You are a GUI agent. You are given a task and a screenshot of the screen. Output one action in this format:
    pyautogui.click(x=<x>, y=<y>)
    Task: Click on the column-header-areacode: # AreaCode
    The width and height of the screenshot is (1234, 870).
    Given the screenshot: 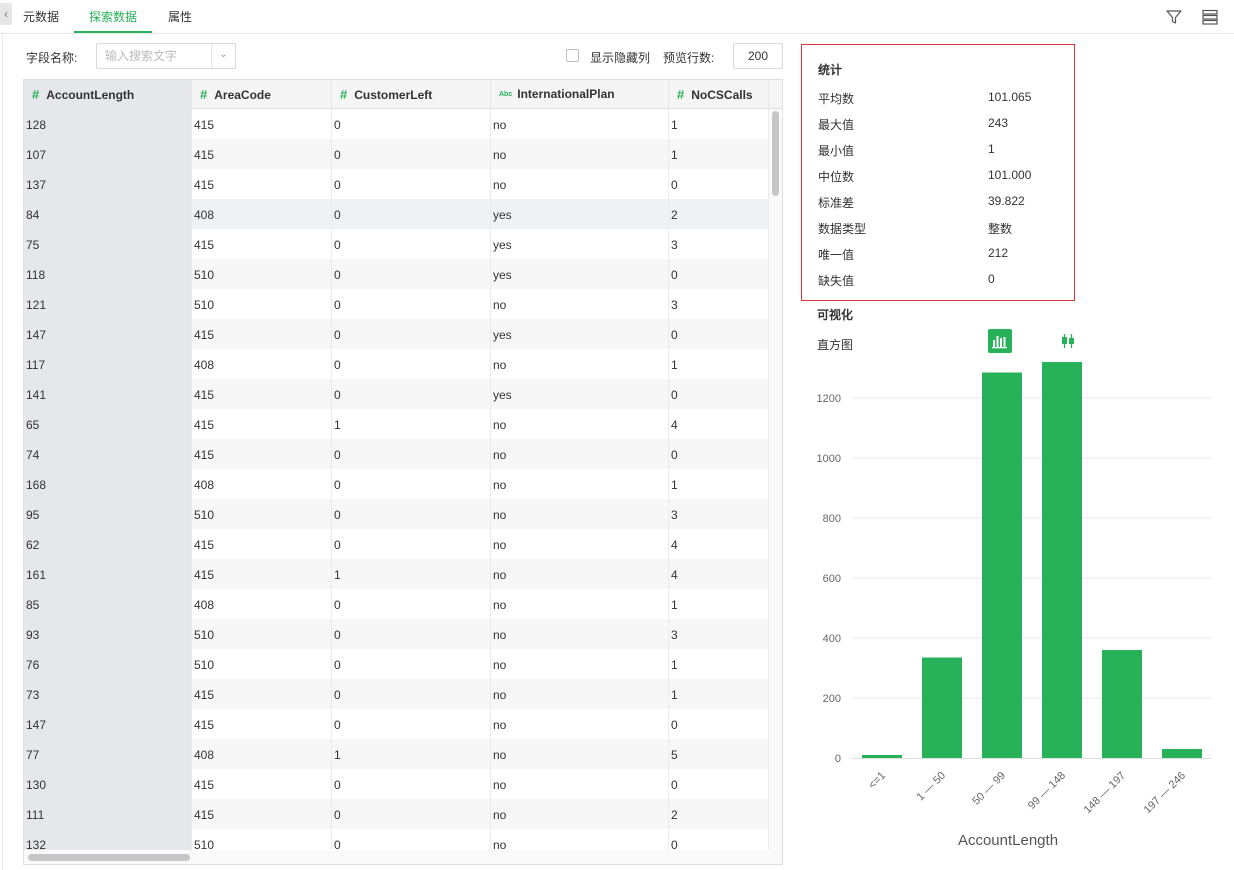 What is the action you would take?
    pyautogui.click(x=262, y=94)
    